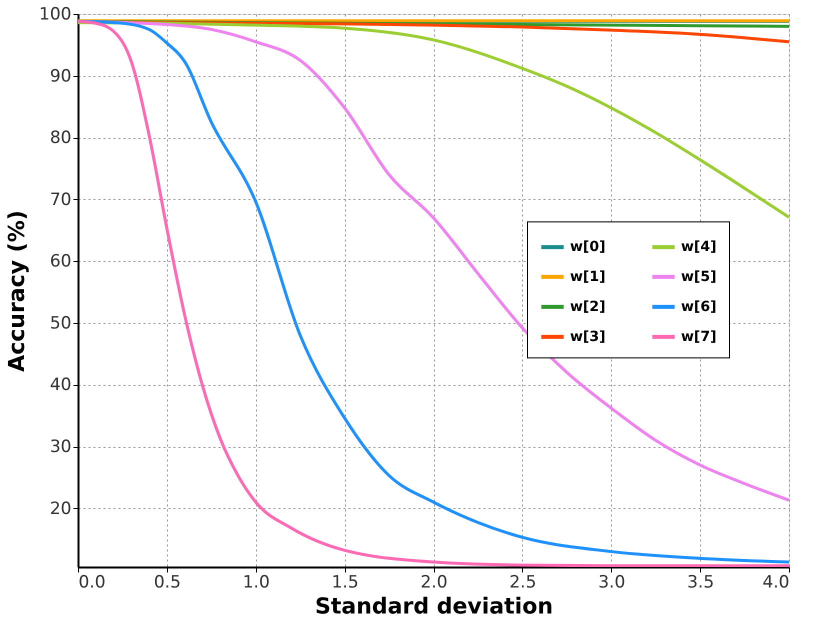 The width and height of the screenshot is (828, 635). Describe the element at coordinates (588, 306) in the screenshot. I see `legend-label: w[2]` at that location.